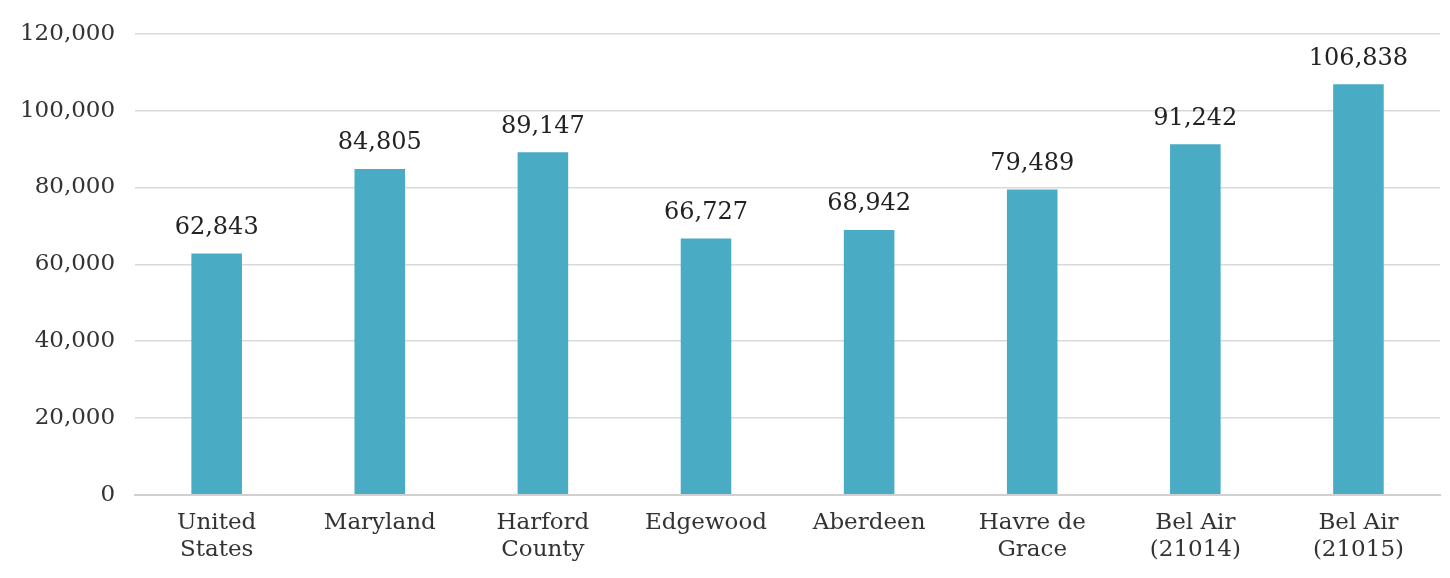 The image size is (1450, 578). I want to click on data-label: 106,838, so click(1358, 56).